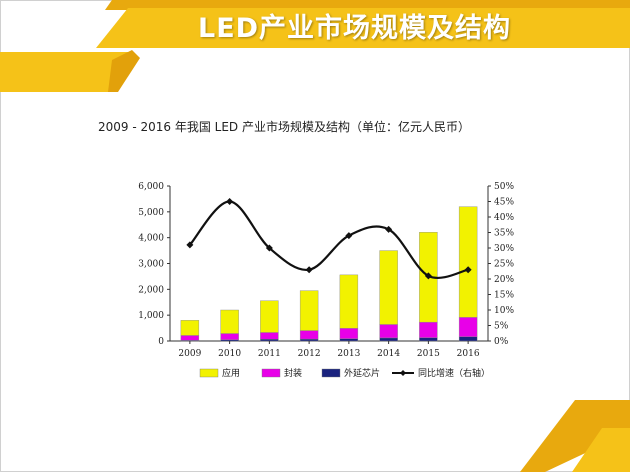  What do you see at coordinates (269, 354) in the screenshot?
I see `x-tick-label: 2011` at bounding box center [269, 354].